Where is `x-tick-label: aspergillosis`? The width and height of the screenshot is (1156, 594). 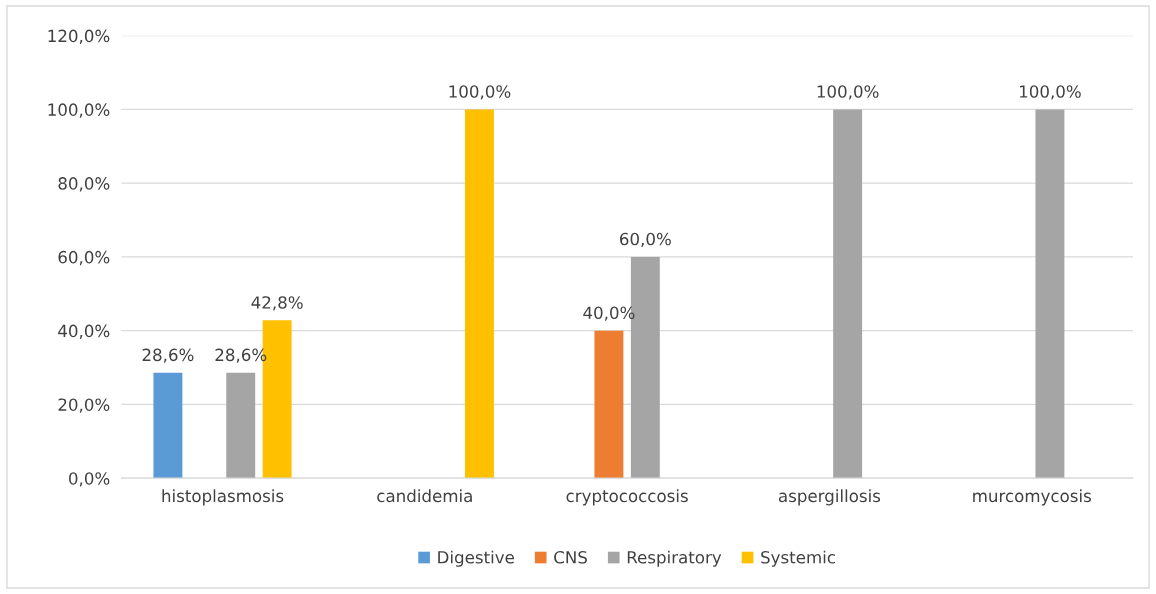 x-tick-label: aspergillosis is located at coordinates (829, 497).